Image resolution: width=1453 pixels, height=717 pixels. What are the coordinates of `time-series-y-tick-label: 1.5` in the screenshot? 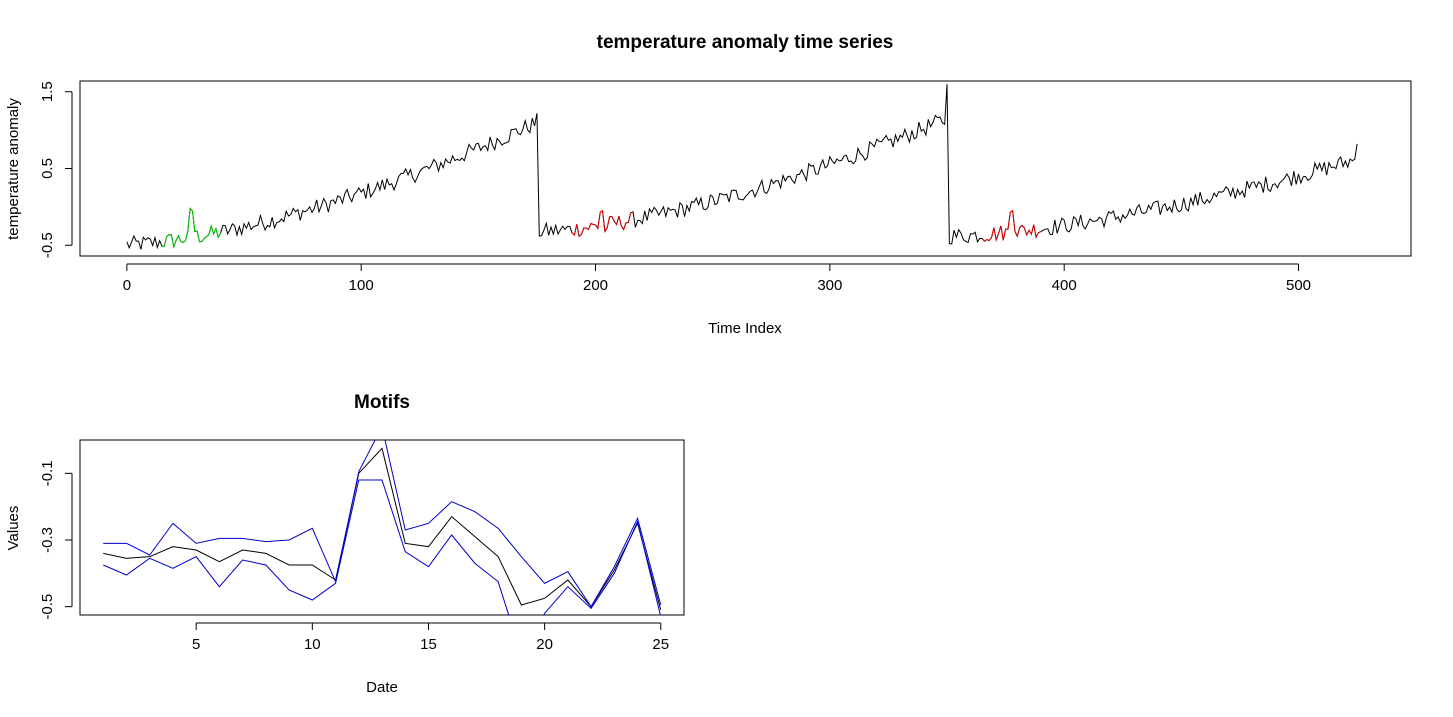 It's located at (47, 91).